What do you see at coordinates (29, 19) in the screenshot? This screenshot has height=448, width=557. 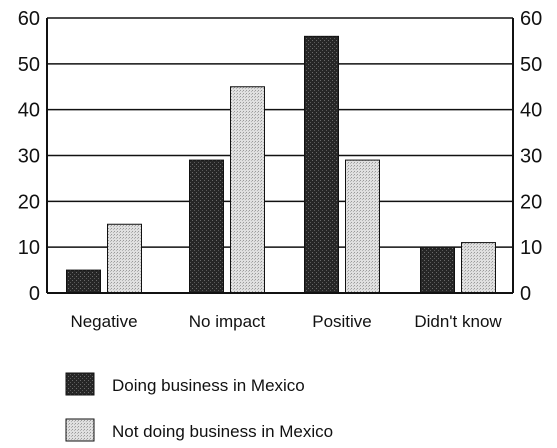 I see `left-tick-label: 60` at bounding box center [29, 19].